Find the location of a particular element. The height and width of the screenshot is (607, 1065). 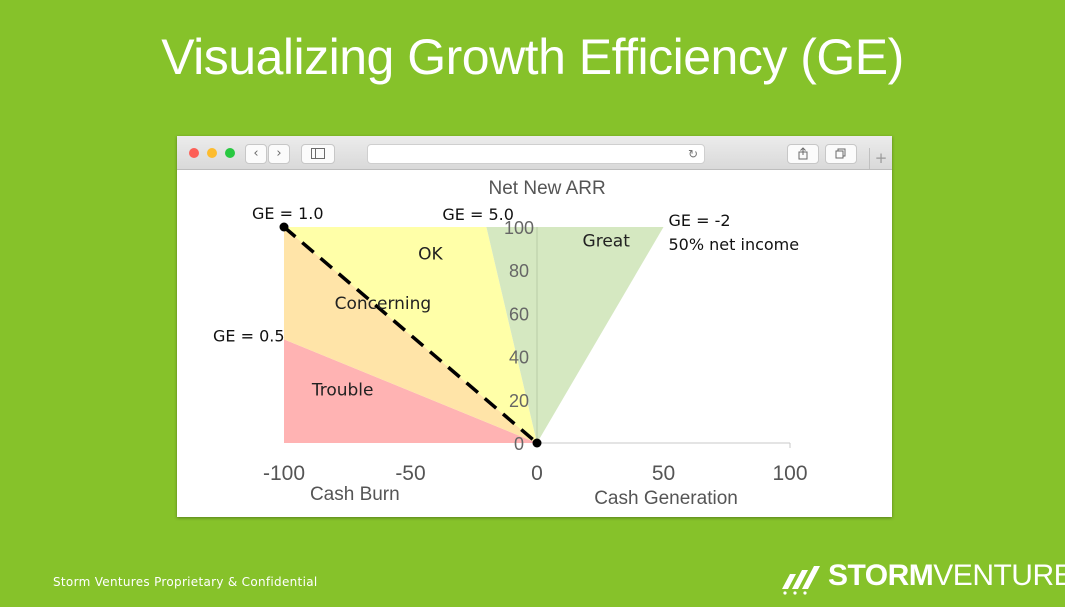

region-label-concerning: Concerning is located at coordinates (383, 304).